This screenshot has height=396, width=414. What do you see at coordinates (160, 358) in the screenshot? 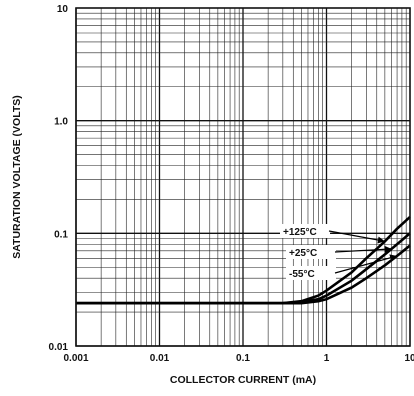
I see `x-tick-label: 0.01` at bounding box center [160, 358].